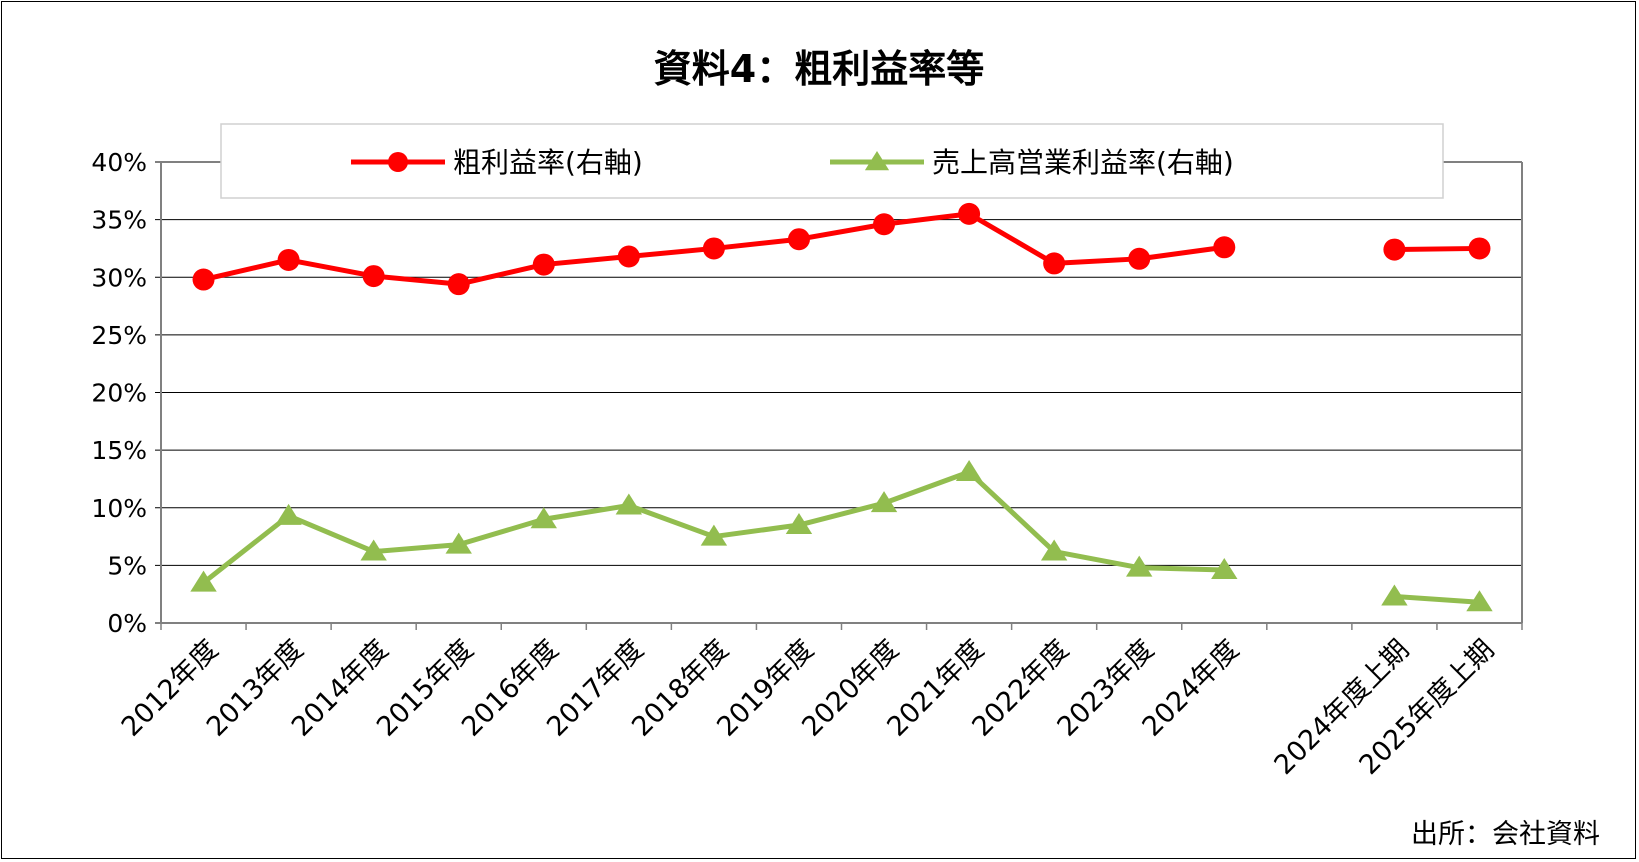  I want to click on y-tick-label: 15%, so click(119, 450).